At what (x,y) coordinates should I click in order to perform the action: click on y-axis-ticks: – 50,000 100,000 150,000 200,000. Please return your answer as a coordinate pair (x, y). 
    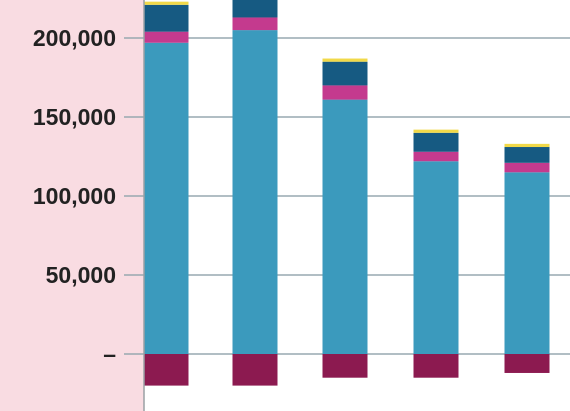
    Looking at the image, I should click on (74, 196).